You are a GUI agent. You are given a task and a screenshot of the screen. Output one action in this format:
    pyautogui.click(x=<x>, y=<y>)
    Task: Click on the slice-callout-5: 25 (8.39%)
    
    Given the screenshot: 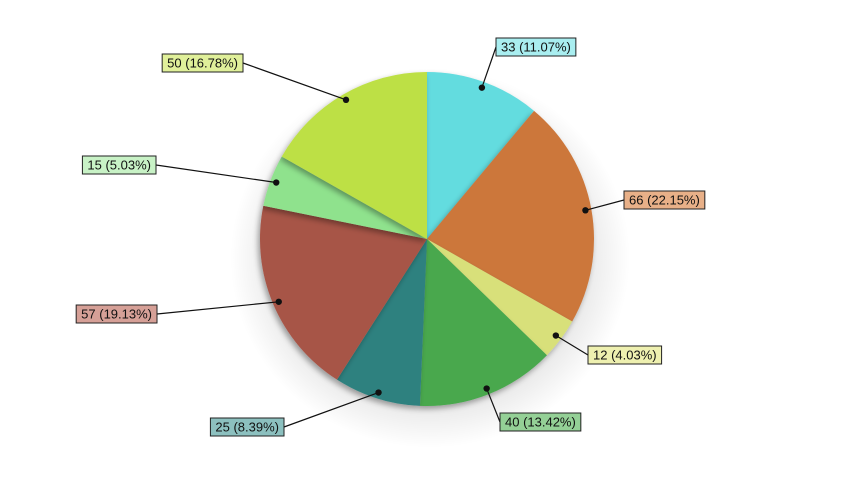 What is the action you would take?
    pyautogui.click(x=247, y=427)
    